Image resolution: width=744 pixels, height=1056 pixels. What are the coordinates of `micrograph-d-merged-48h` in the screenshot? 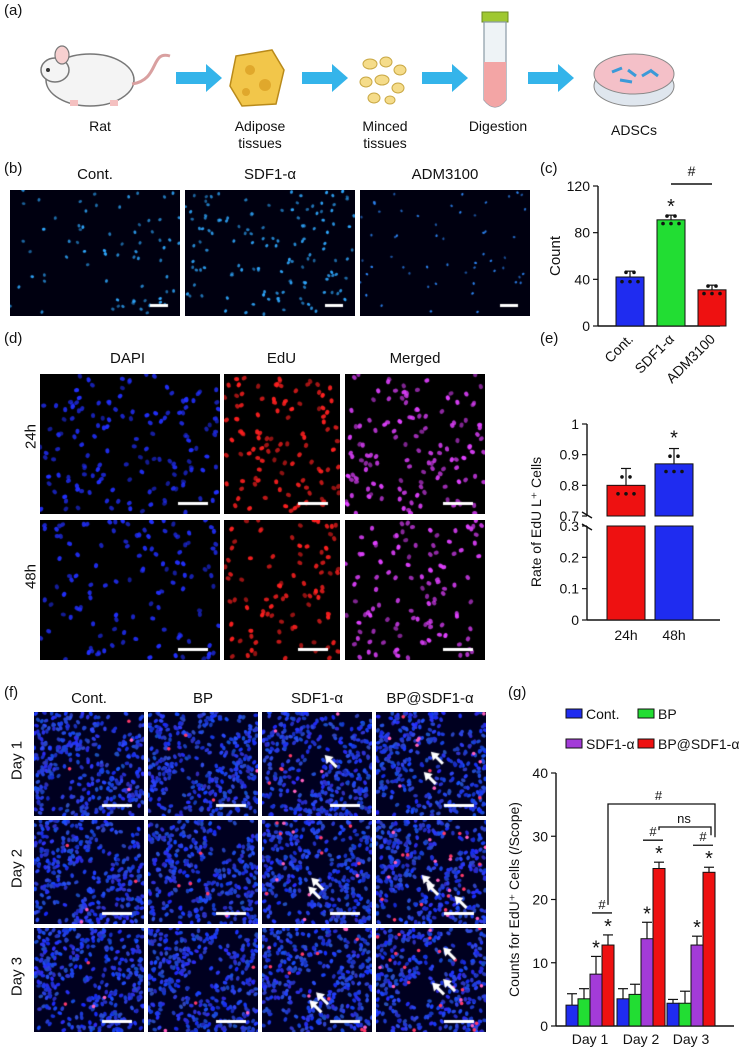 It's located at (415, 590).